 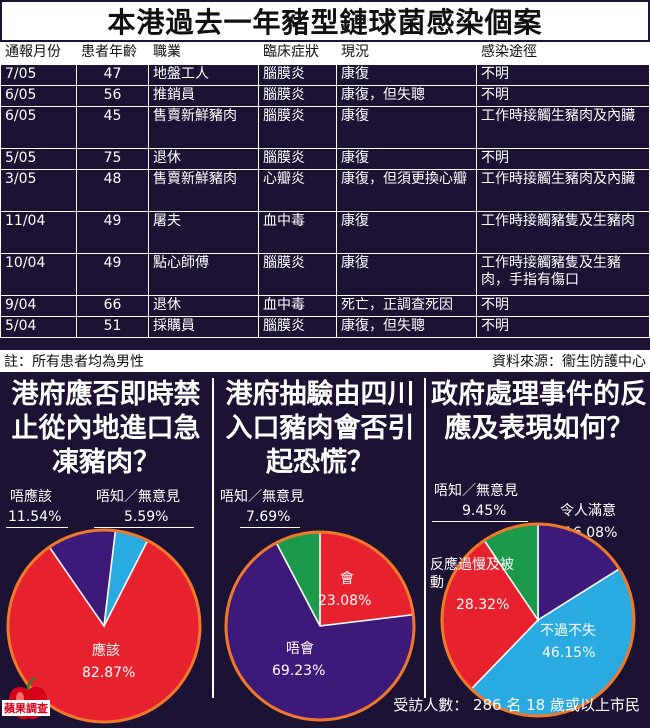 What do you see at coordinates (112, 306) in the screenshot?
I see `cell-age: 66` at bounding box center [112, 306].